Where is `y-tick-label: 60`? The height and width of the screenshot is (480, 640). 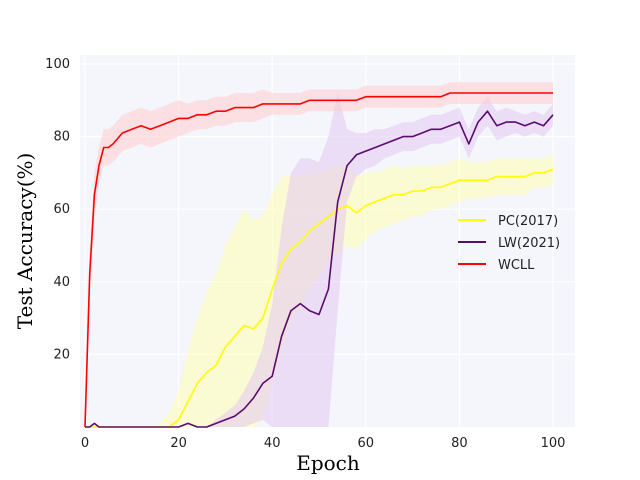
y-tick-label: 60 is located at coordinates (61, 209).